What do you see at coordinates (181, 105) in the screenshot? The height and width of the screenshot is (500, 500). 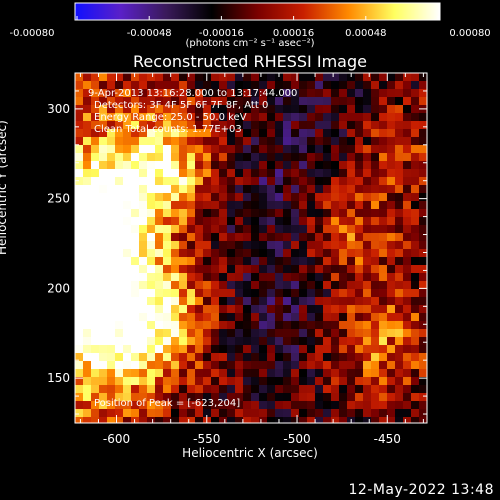 I see `annotation-detectors: Detectors: 3F 4F 5F 6F 7F 8F, Att 0` at bounding box center [181, 105].